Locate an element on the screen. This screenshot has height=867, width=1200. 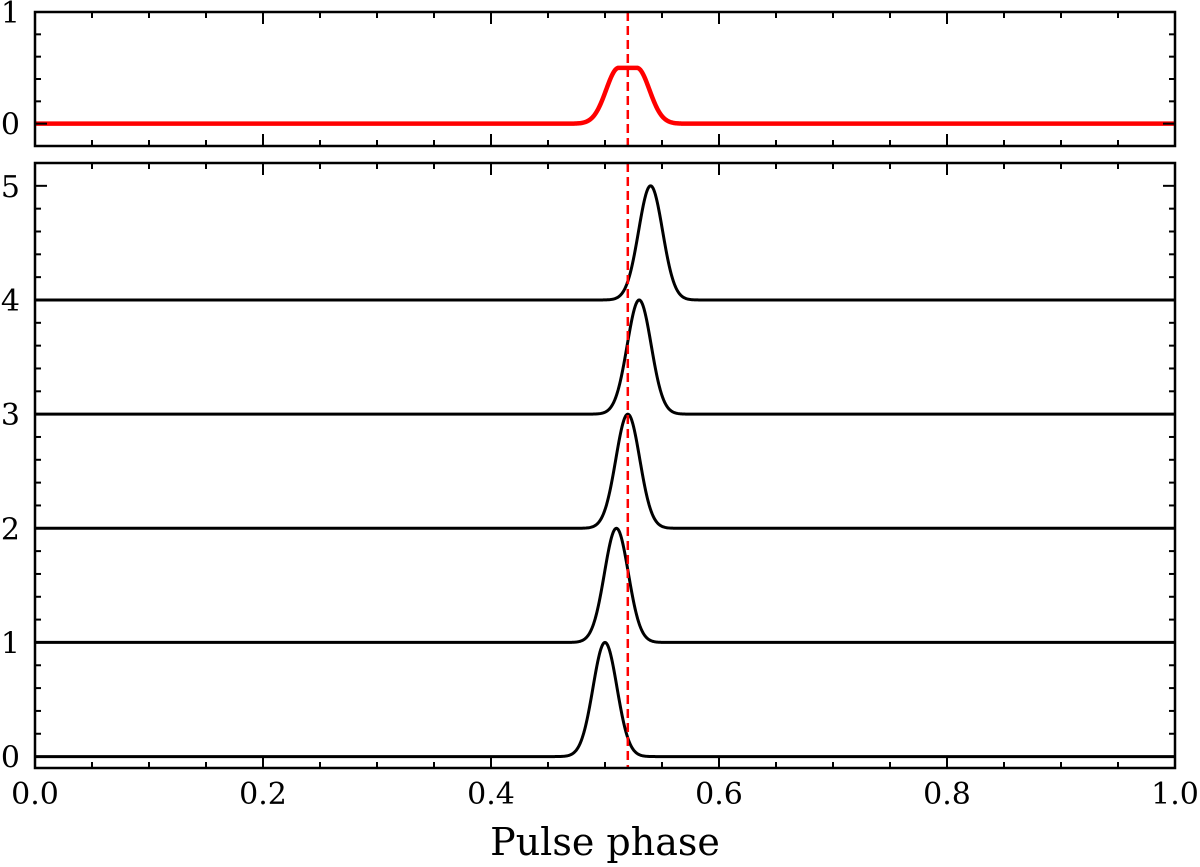
x-tick-label-5: 1.0 is located at coordinates (1175, 794).